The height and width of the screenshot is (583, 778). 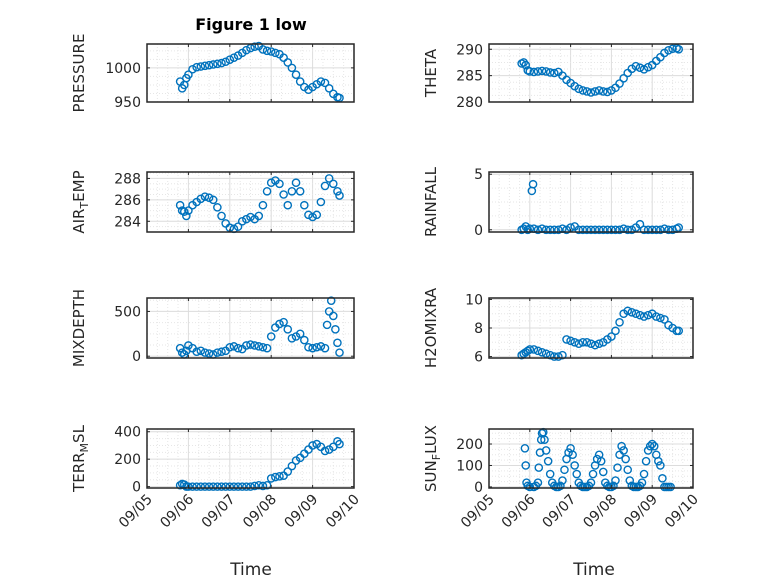 I want to click on chart-title: Figure 1 low, so click(x=251, y=24).